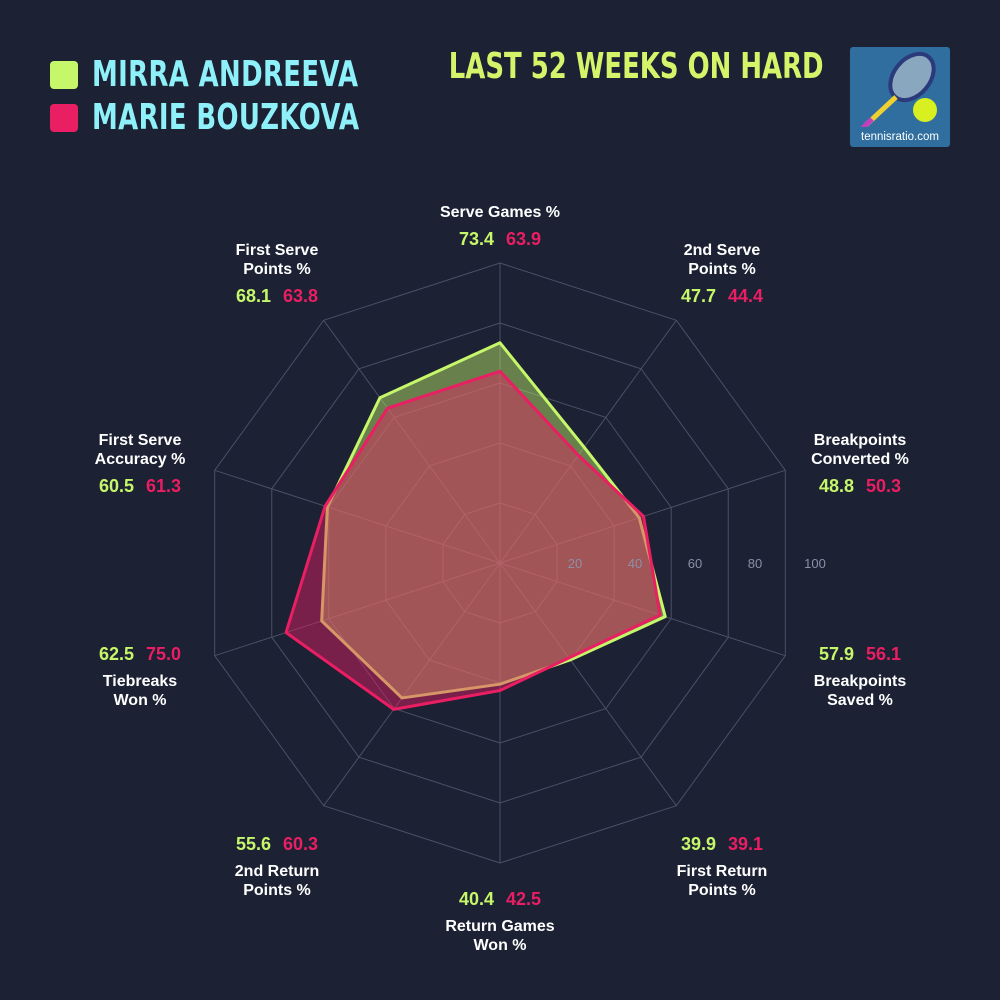 The image size is (1000, 1000). What do you see at coordinates (722, 260) in the screenshot?
I see `axis-label: 2nd Serve Points %` at bounding box center [722, 260].